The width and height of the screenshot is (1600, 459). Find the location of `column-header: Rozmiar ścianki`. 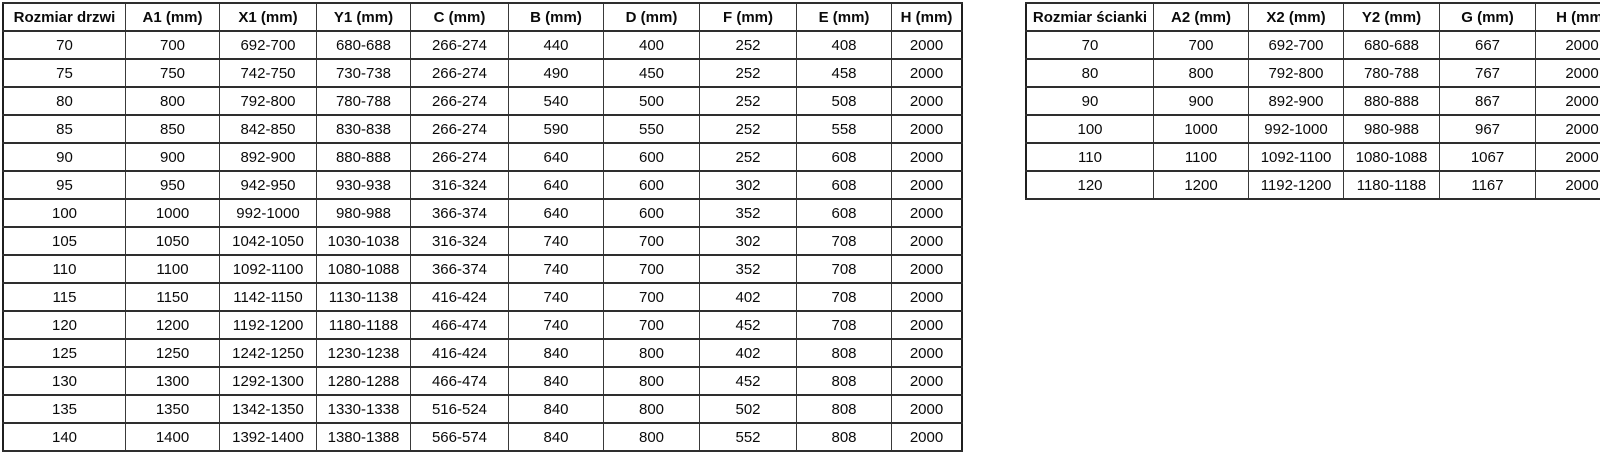

column-header: Rozmiar ścianki is located at coordinates (1089, 17).